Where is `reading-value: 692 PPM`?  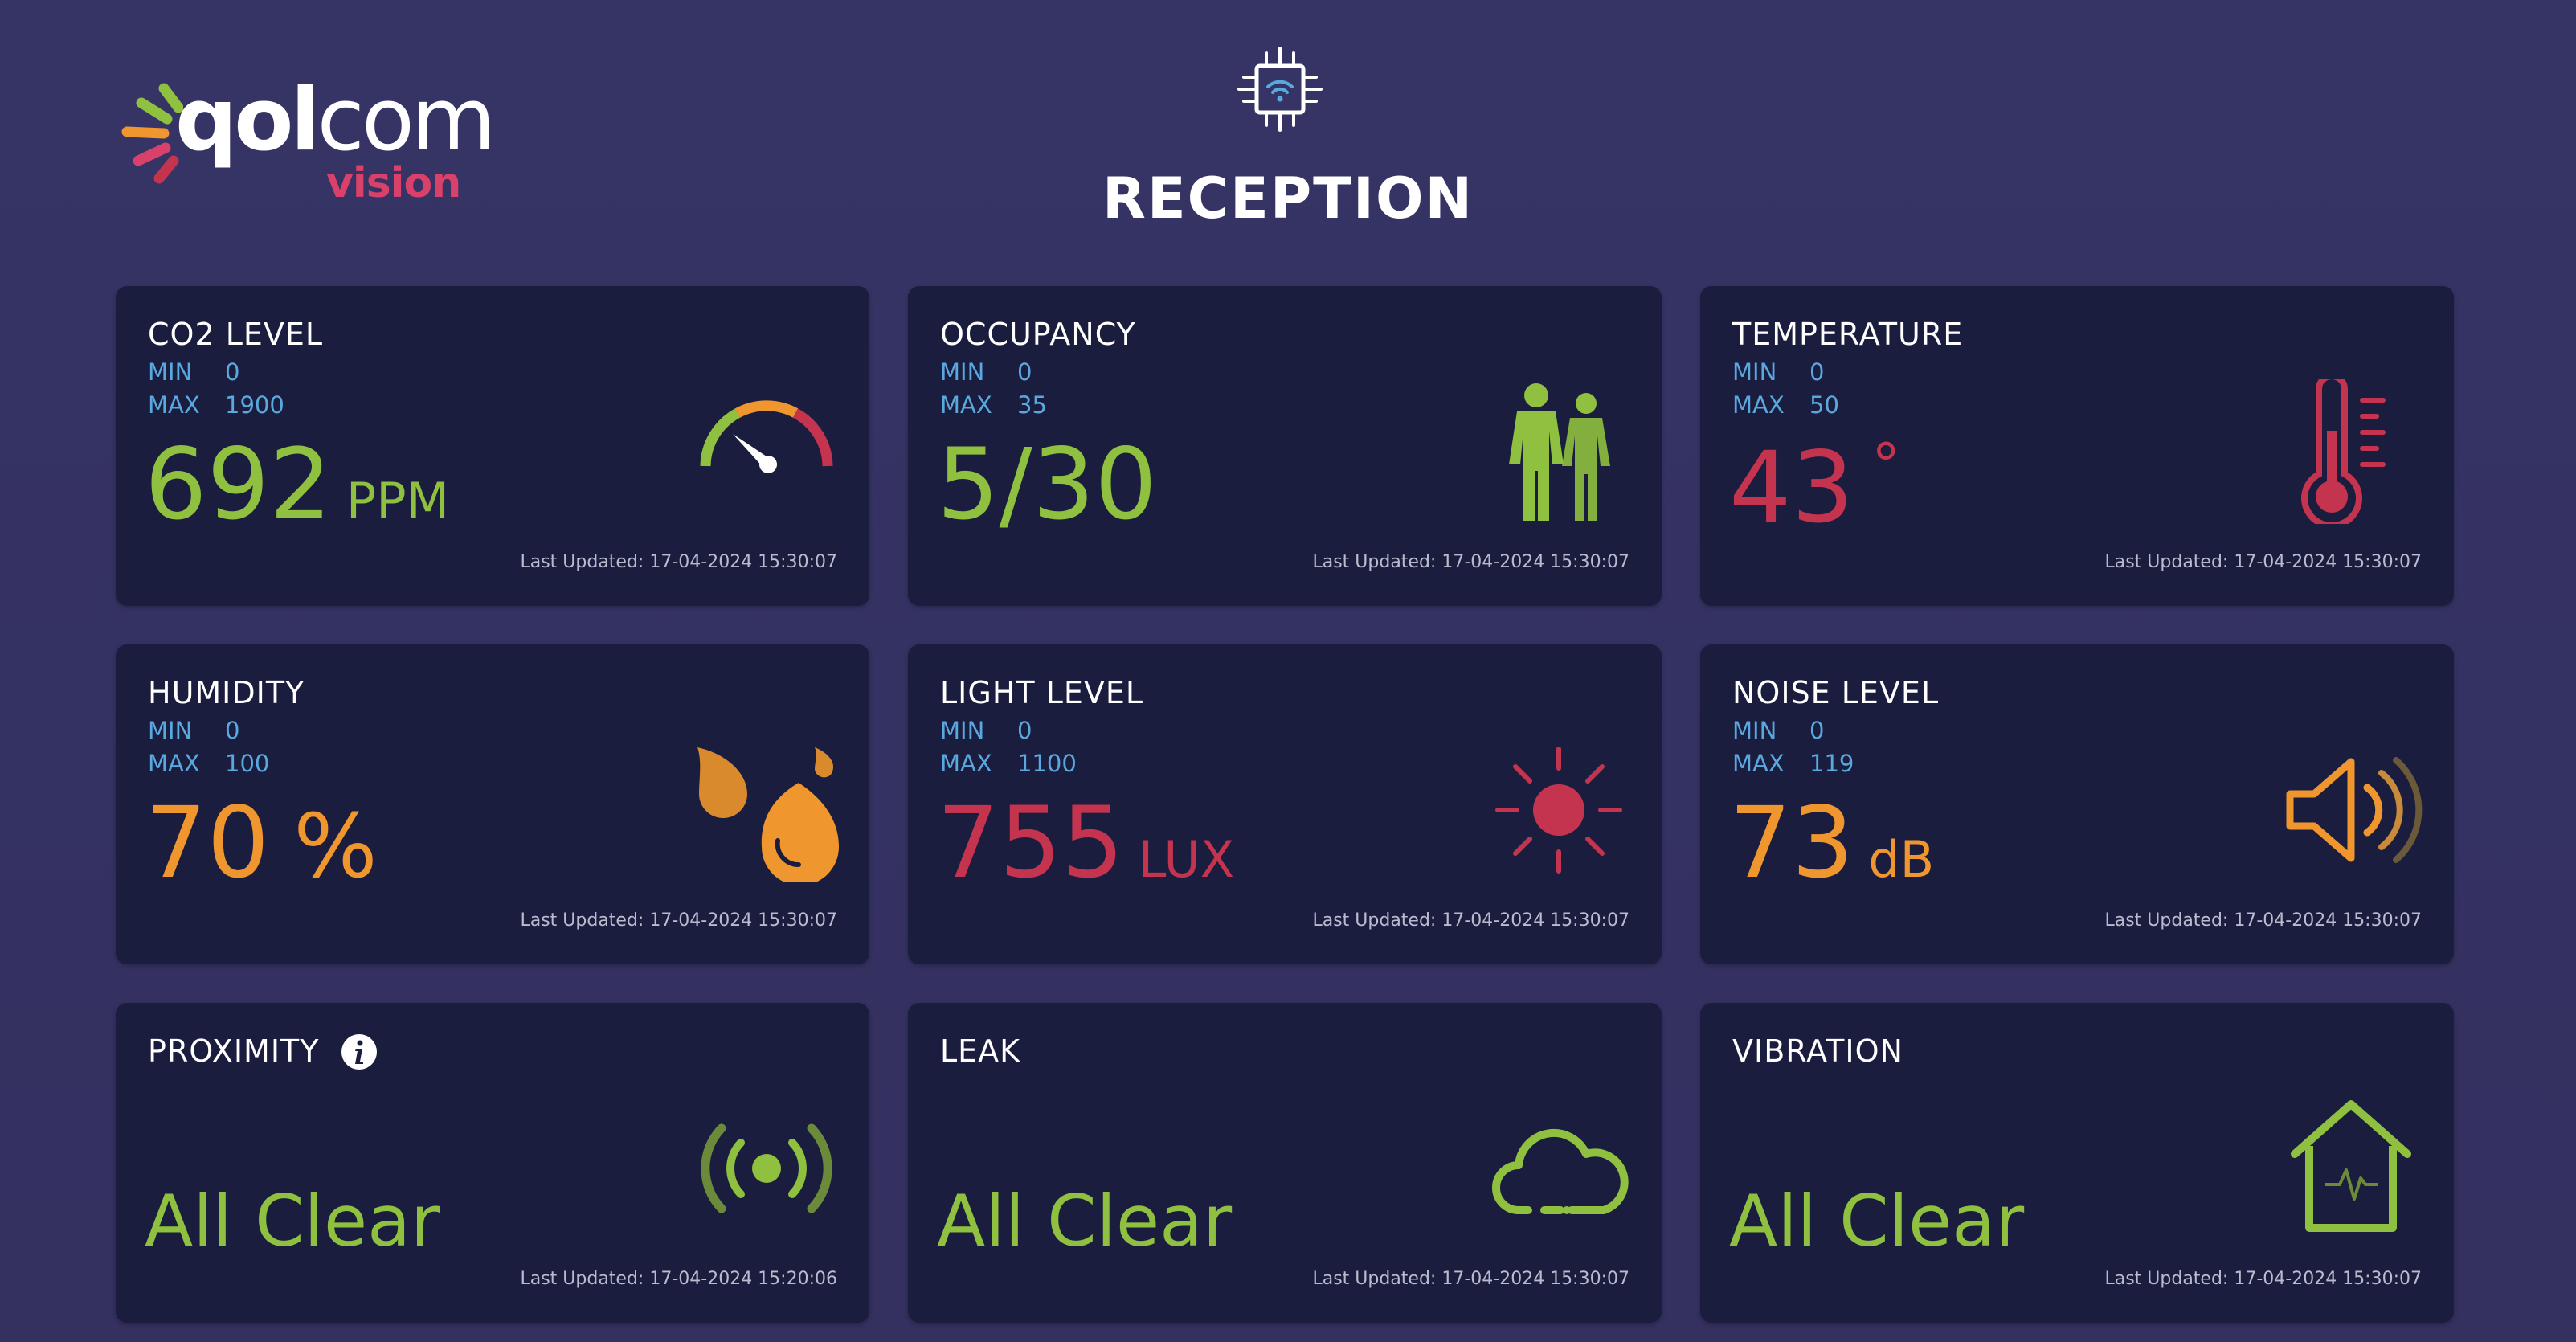
reading-value: 692 PPM is located at coordinates (297, 485).